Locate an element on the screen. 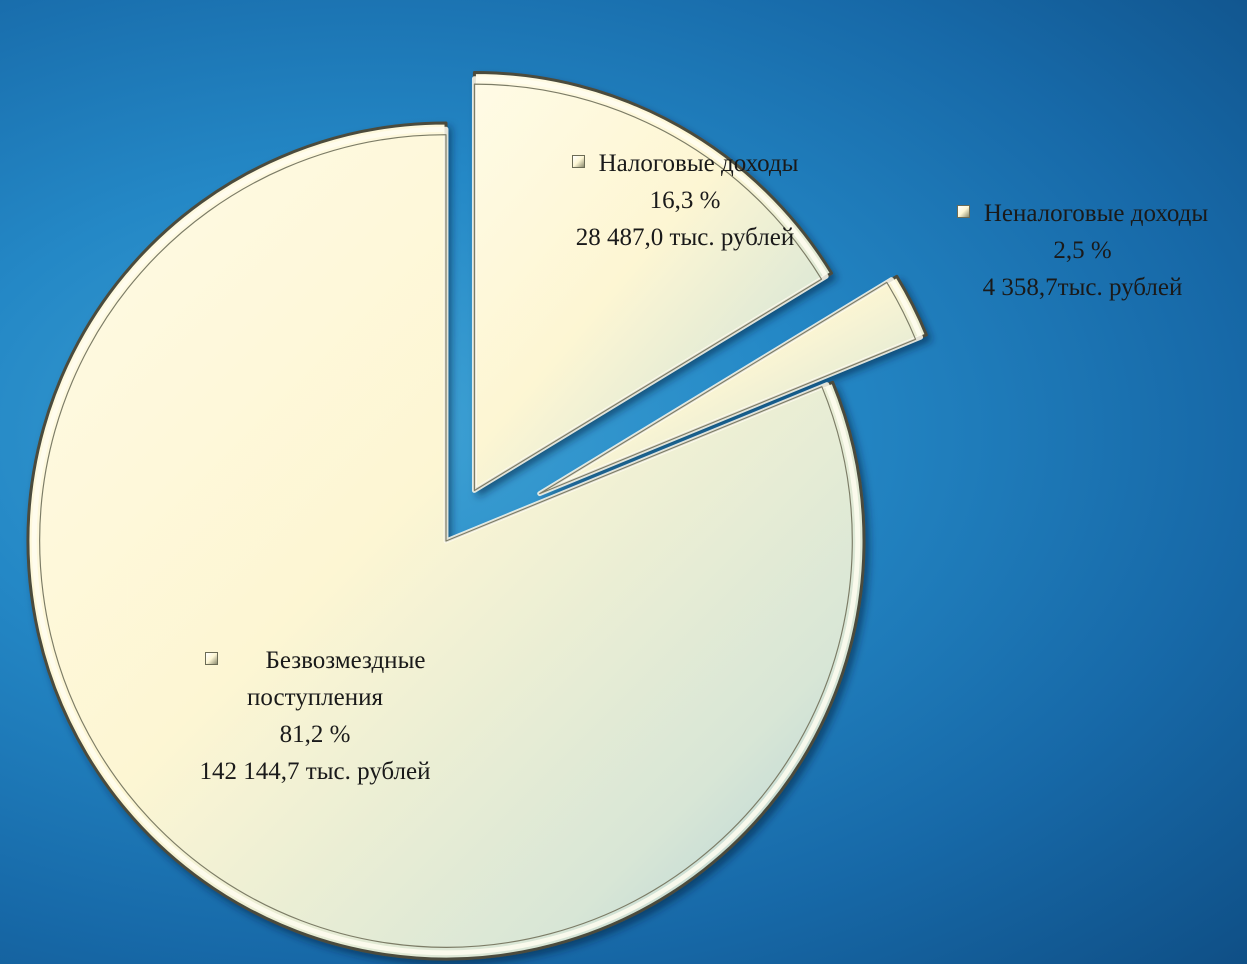  pie-slice-nalogovye is located at coordinates (652, 281).